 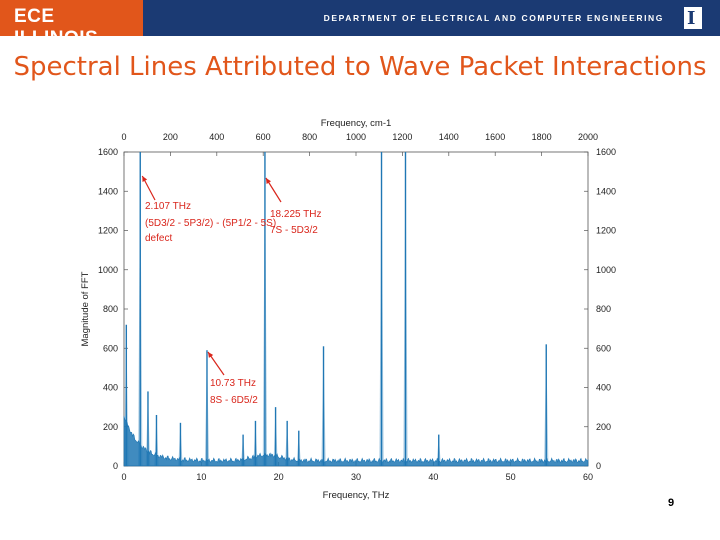 I want to click on y-tick-label-left: 600, so click(x=110, y=348).